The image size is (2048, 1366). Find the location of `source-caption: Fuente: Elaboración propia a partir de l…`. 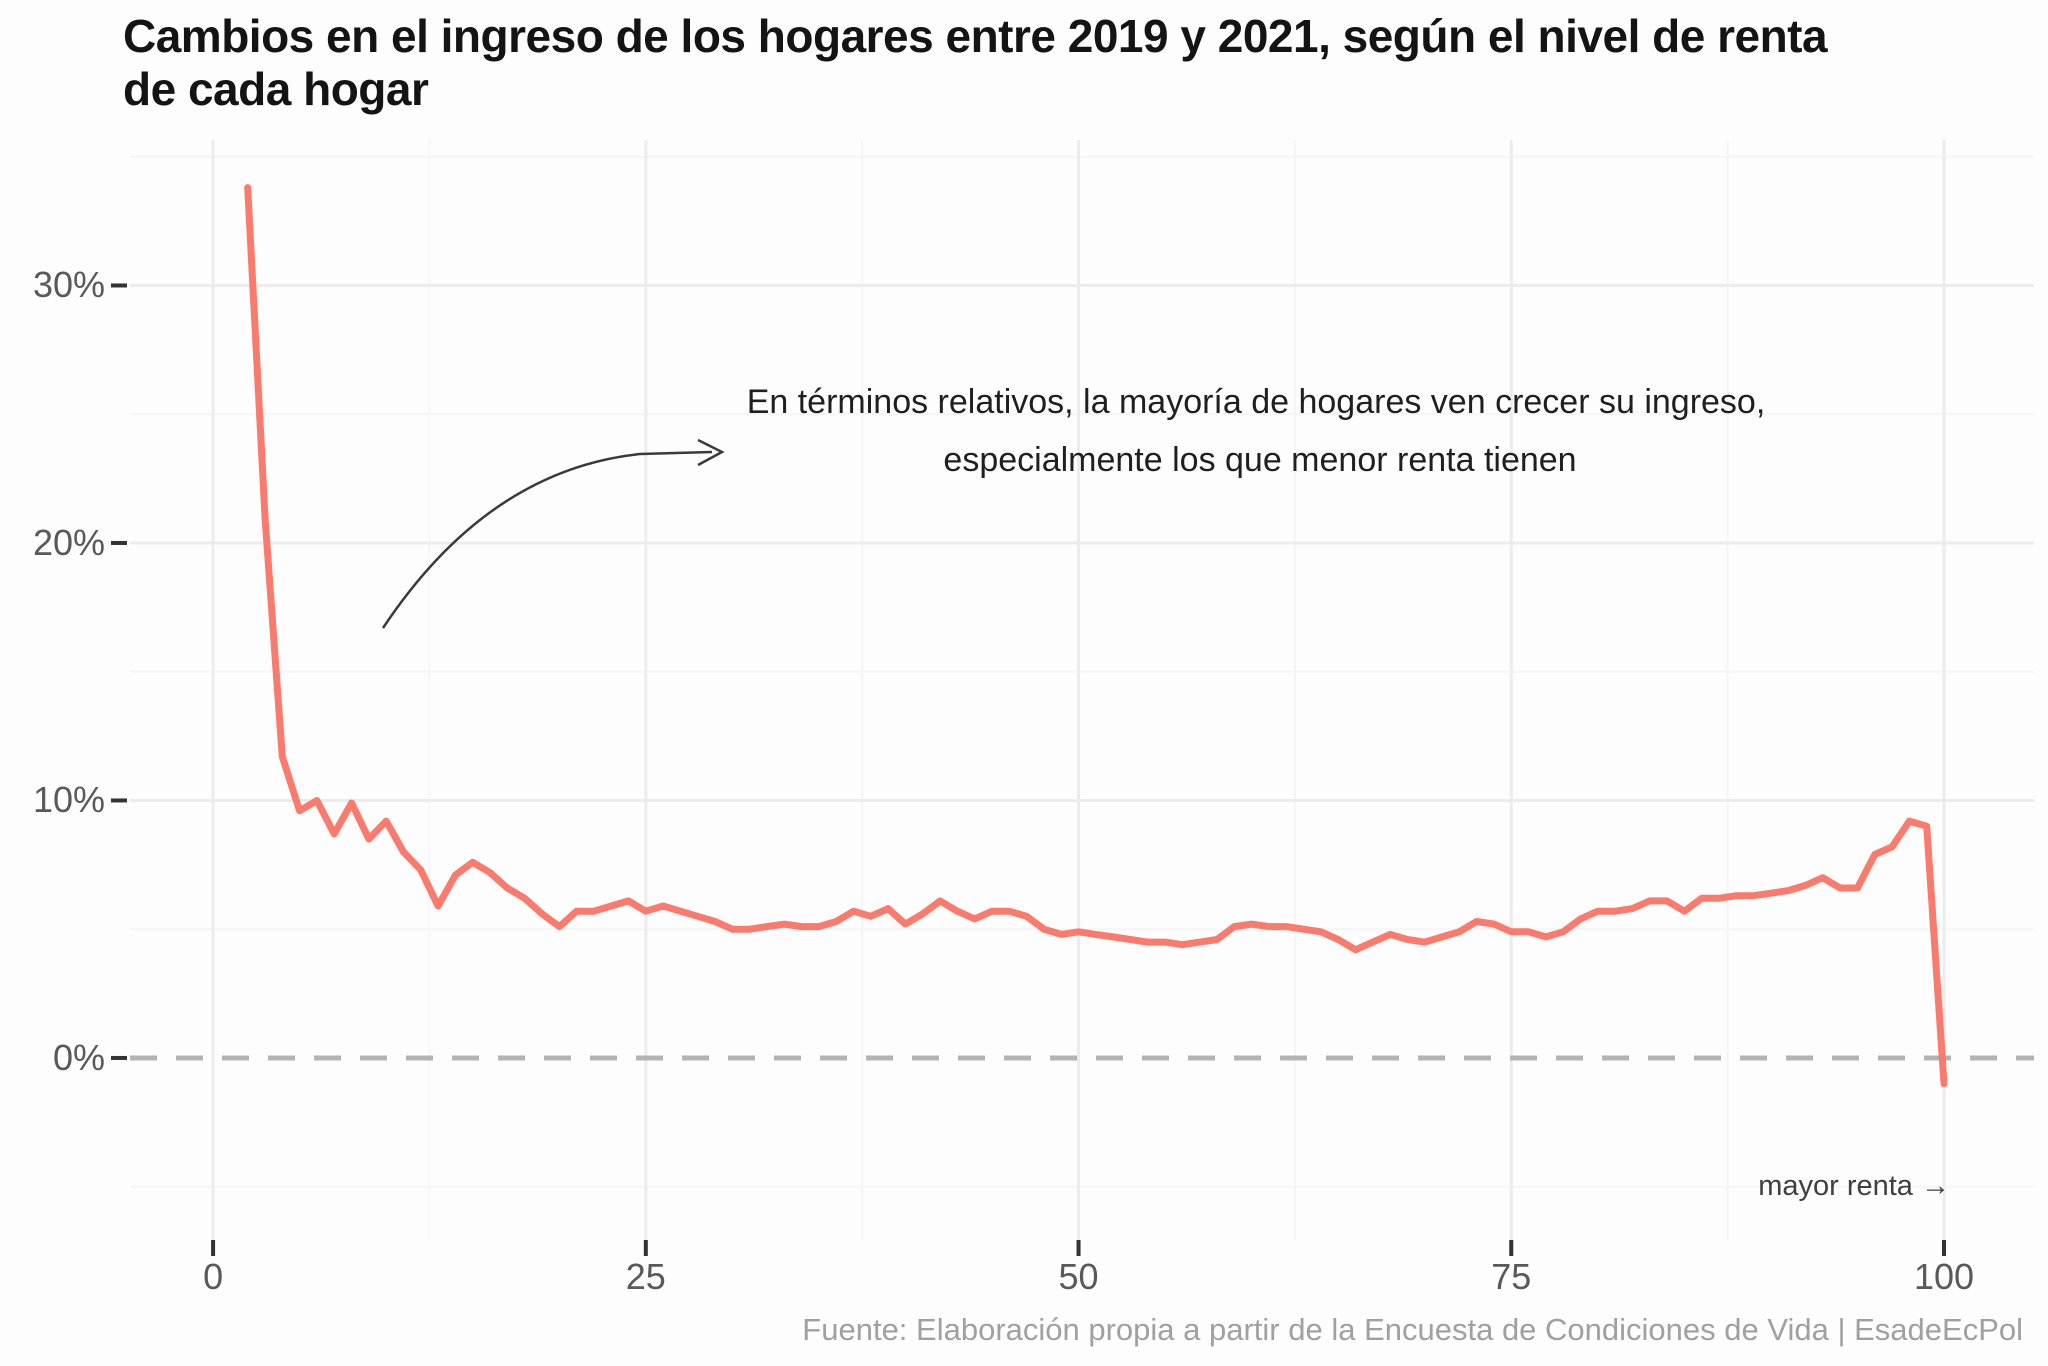

source-caption: Fuente: Elaboración propia a partir de l… is located at coordinates (1412, 1329).